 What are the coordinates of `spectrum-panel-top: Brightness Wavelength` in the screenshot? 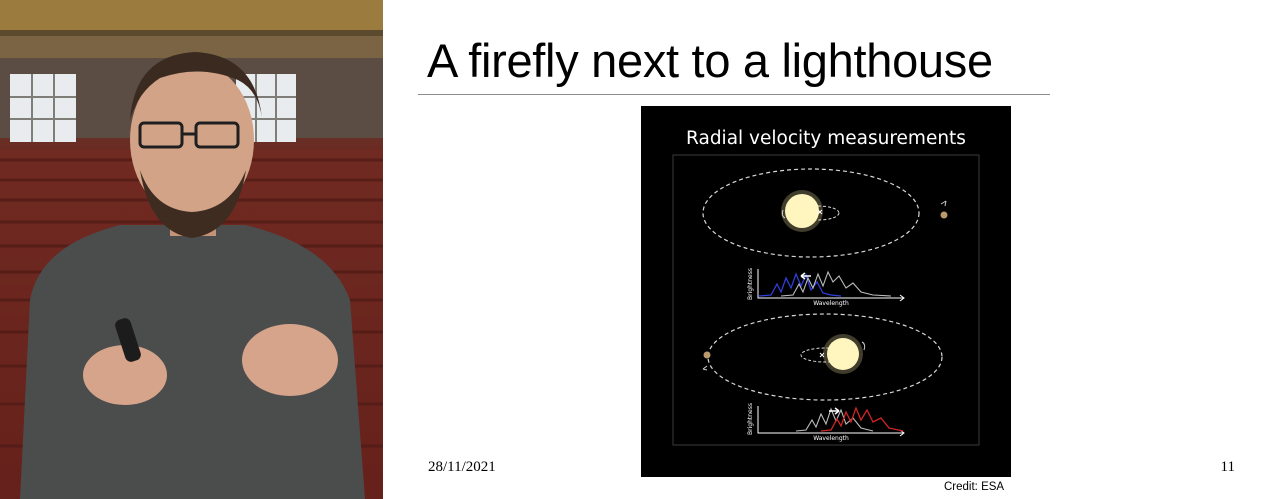 It's located at (826, 287).